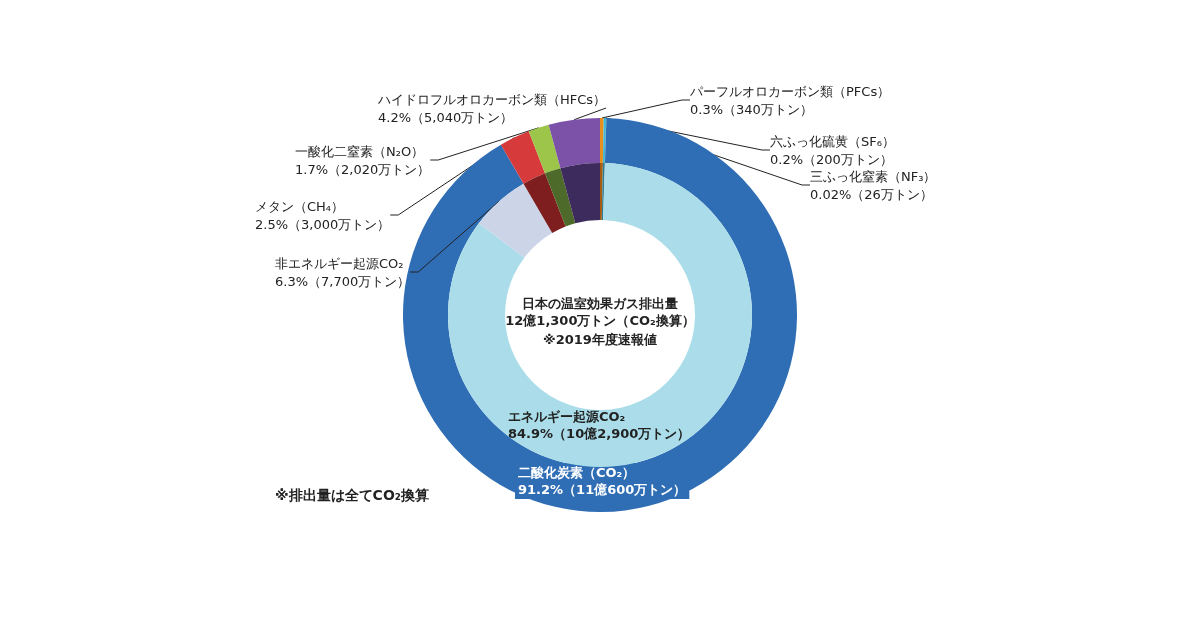  I want to click on slice-label: パーフルオロカーボン類（PFCs）, so click(790, 91).